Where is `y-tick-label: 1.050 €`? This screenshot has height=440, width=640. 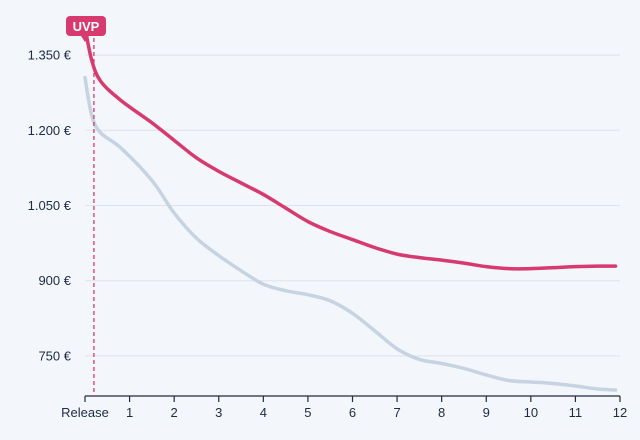 y-tick-label: 1.050 € is located at coordinates (50, 205).